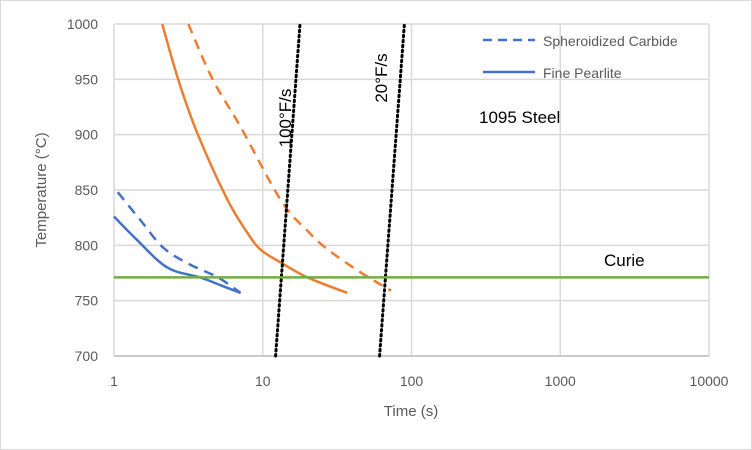  What do you see at coordinates (582, 73) in the screenshot?
I see `legend-label-pearlite: Fine Pearlite` at bounding box center [582, 73].